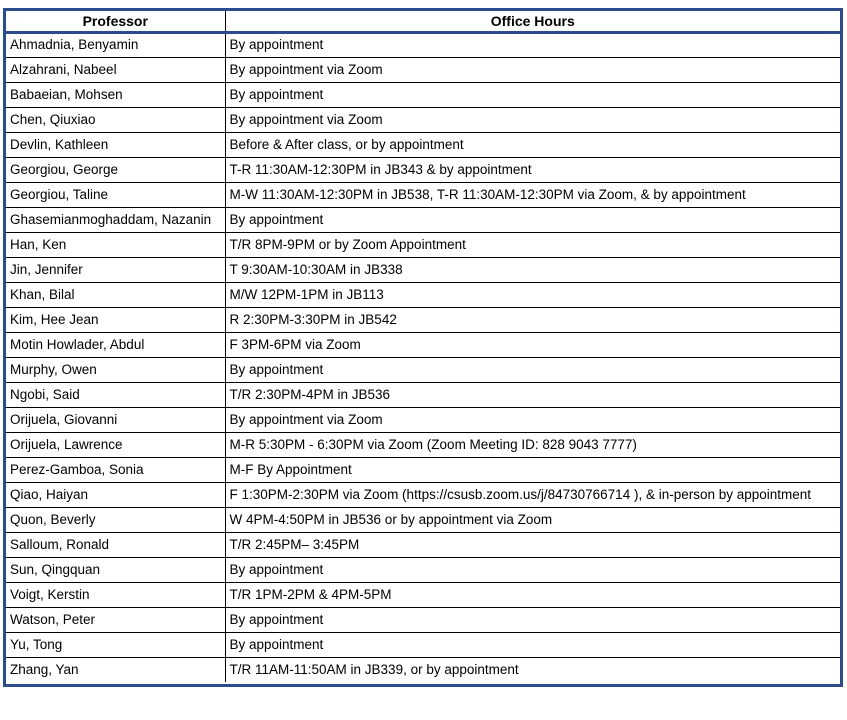 Image resolution: width=847 pixels, height=720 pixels. Describe the element at coordinates (116, 170) in the screenshot. I see `professor-cell: Georgiou, George` at that location.